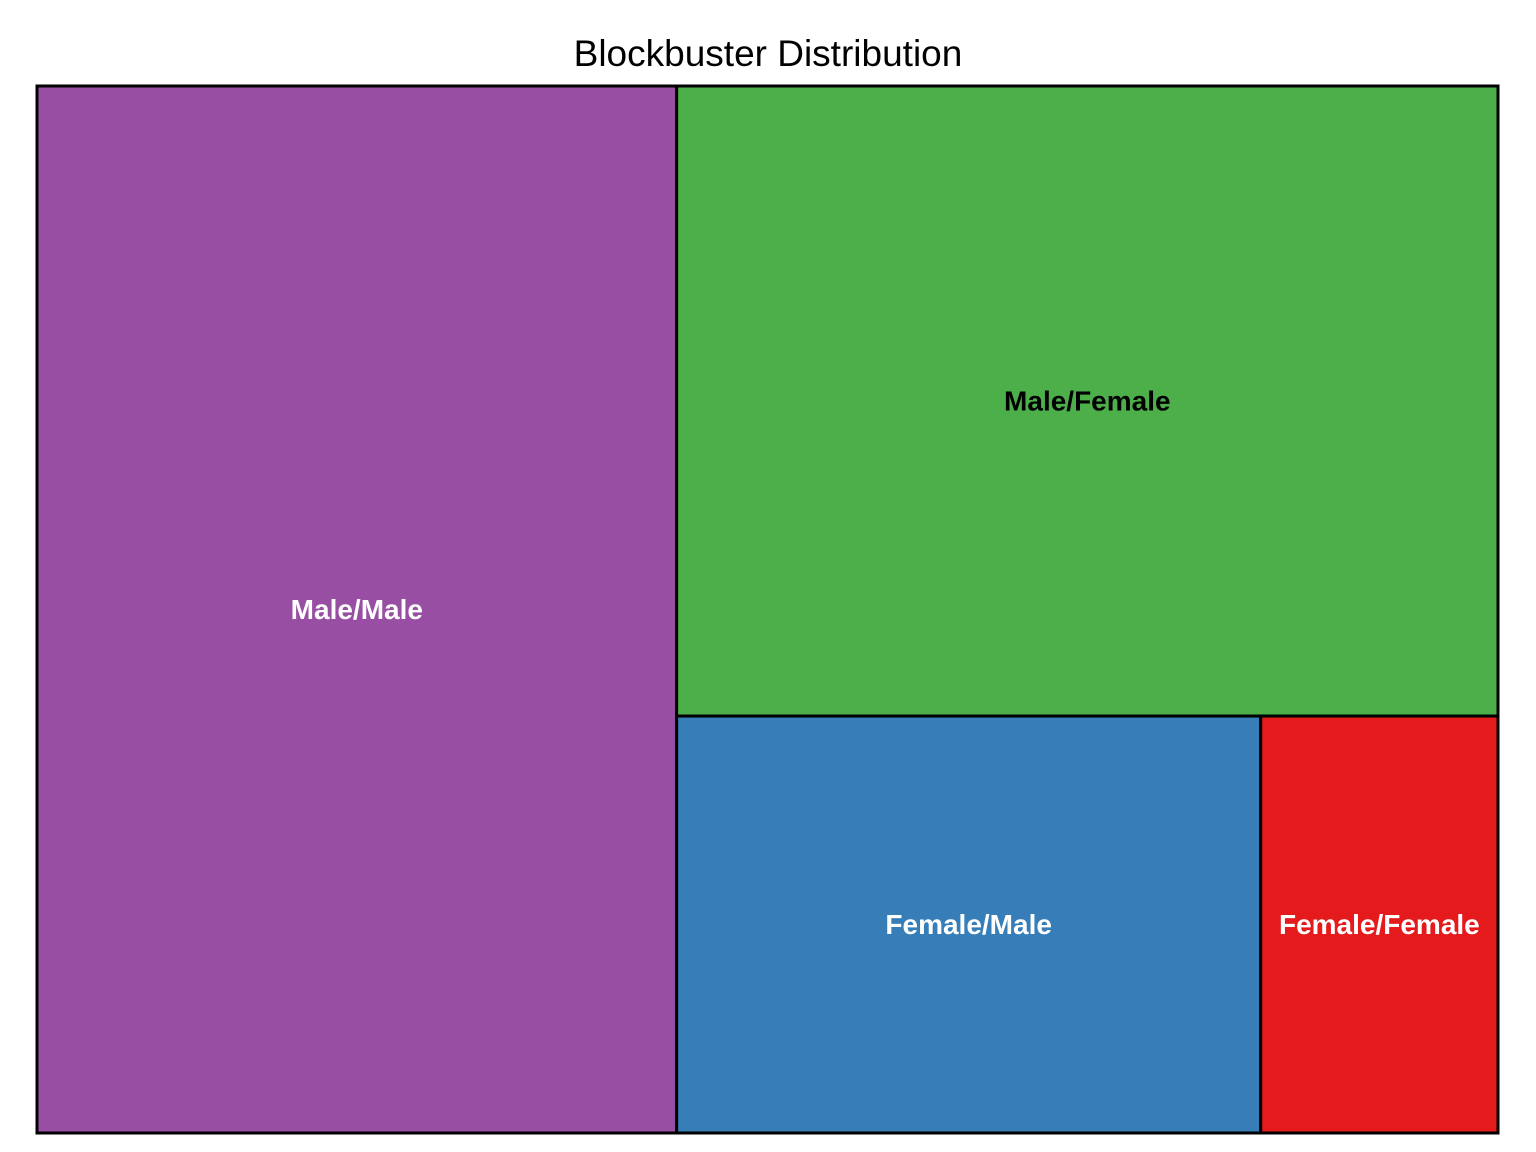 The height and width of the screenshot is (1152, 1536). Describe the element at coordinates (1087, 401) in the screenshot. I see `tile-label-male-female: Male/Female` at that location.